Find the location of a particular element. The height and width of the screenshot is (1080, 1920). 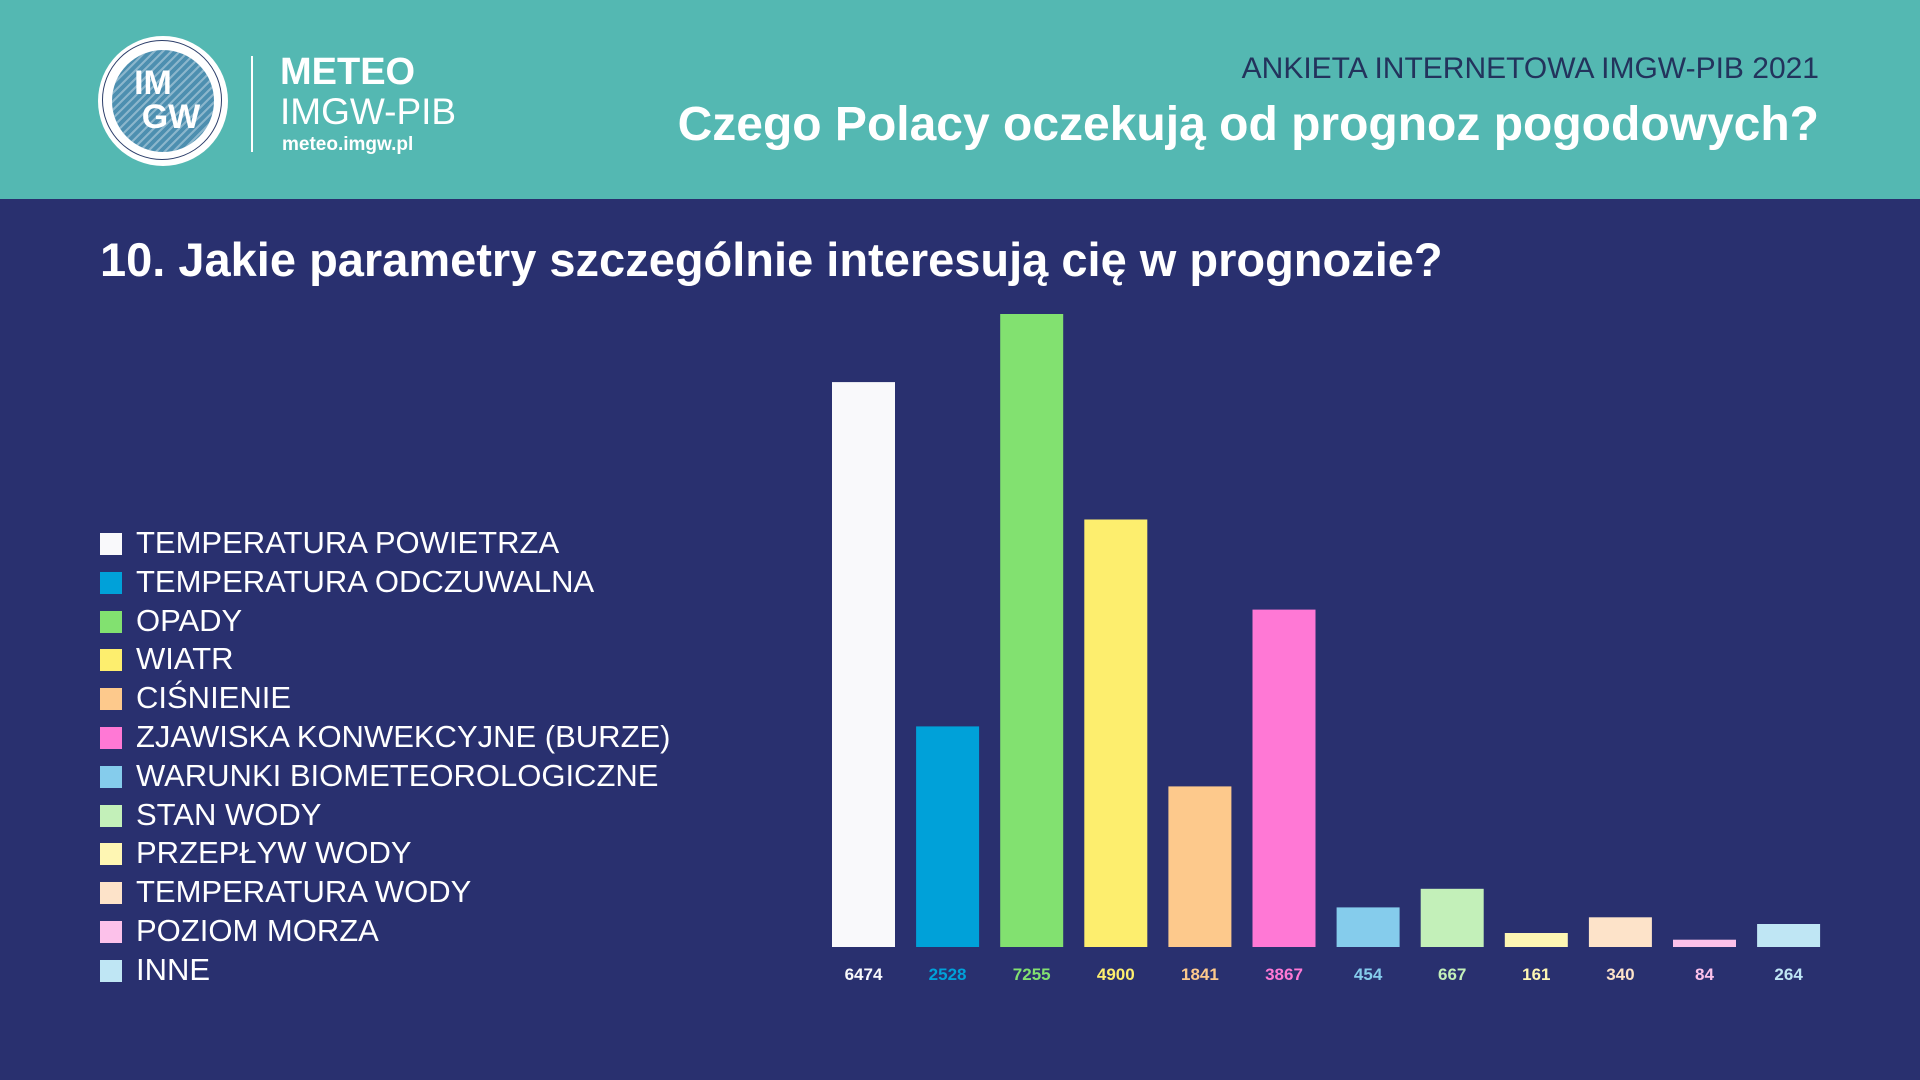

legend-item: TEMPERATURA ODCZUWALNA is located at coordinates (410, 582).